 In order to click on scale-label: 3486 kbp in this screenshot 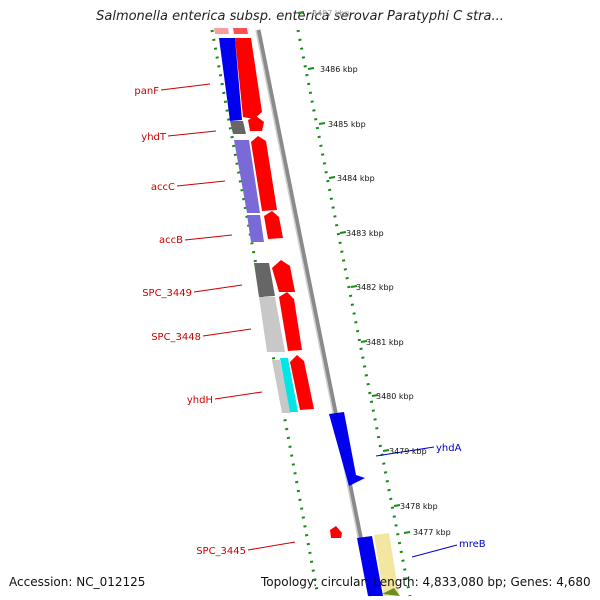, I will do `click(339, 69)`.